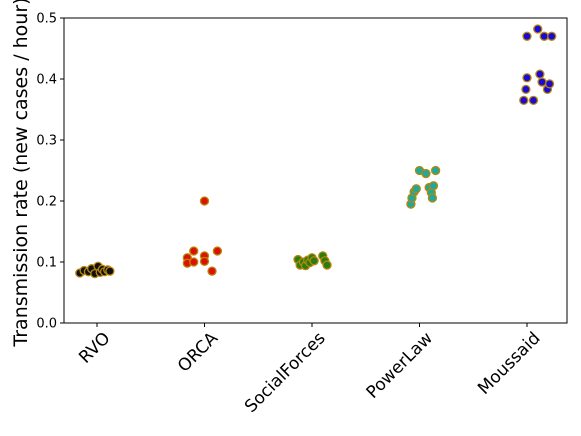 Image resolution: width=581 pixels, height=436 pixels. Describe the element at coordinates (46, 19) in the screenshot. I see `y-tick-label: 0.5` at that location.